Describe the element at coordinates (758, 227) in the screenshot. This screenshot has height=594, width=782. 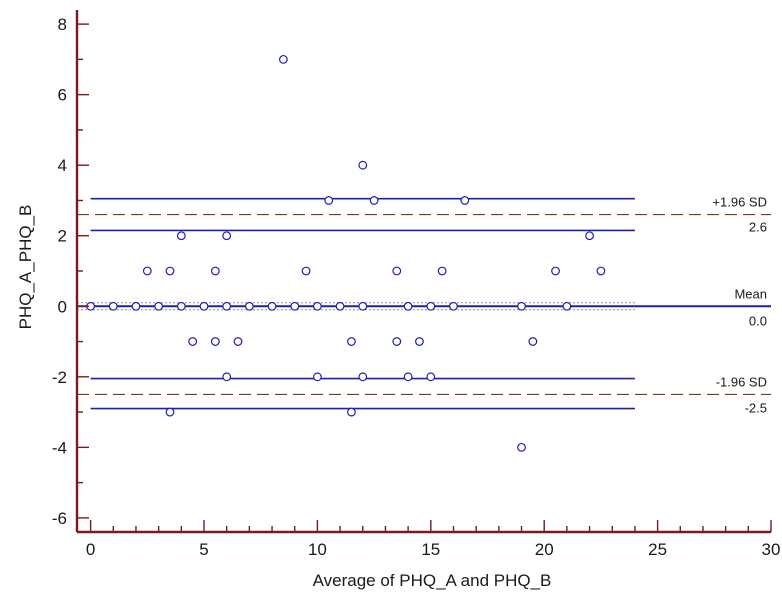
I see `upper-loa-value-label: 2.6` at that location.